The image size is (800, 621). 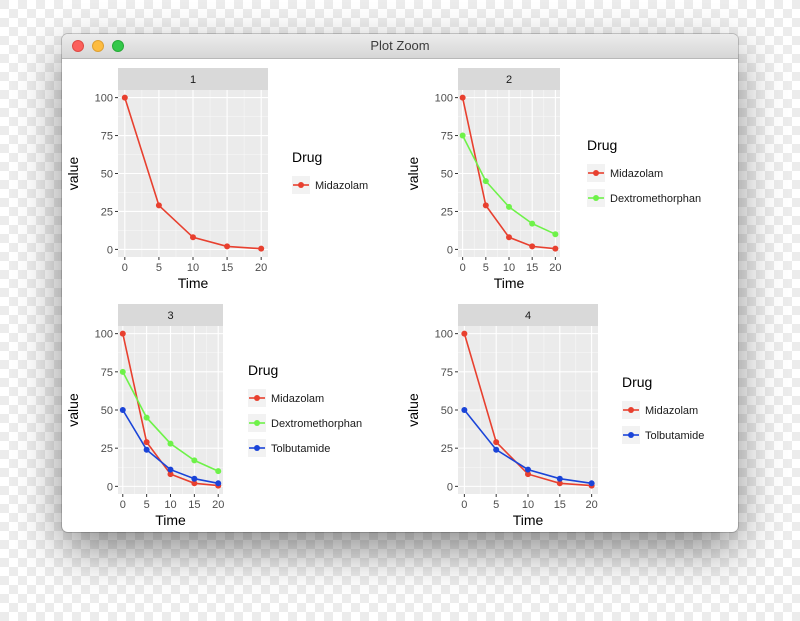 What do you see at coordinates (78, 46) in the screenshot?
I see `close-button` at bounding box center [78, 46].